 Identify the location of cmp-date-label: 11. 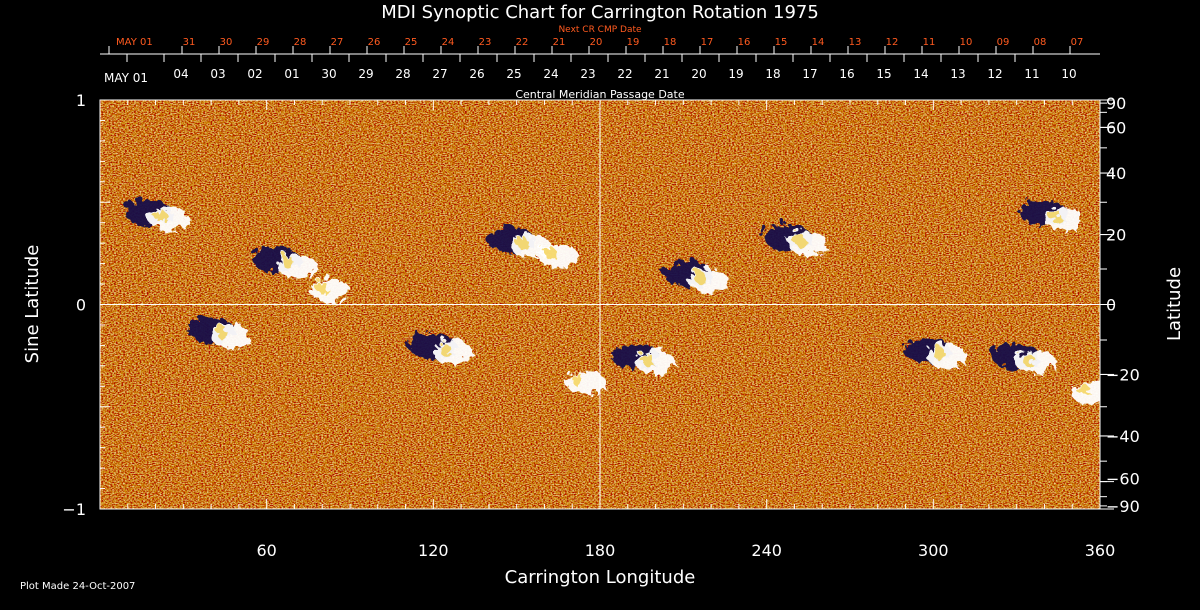
(1031, 74).